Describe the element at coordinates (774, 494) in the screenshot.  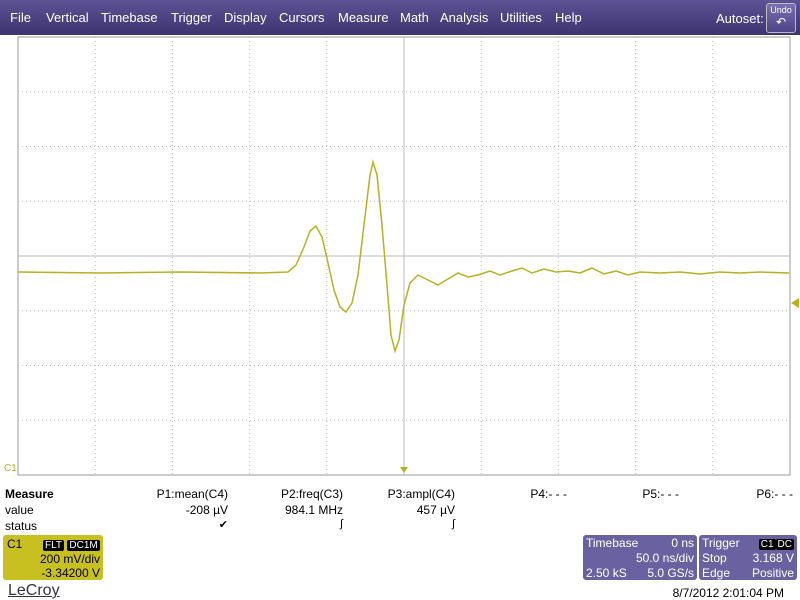
I see `param-name: P6:- - -` at that location.